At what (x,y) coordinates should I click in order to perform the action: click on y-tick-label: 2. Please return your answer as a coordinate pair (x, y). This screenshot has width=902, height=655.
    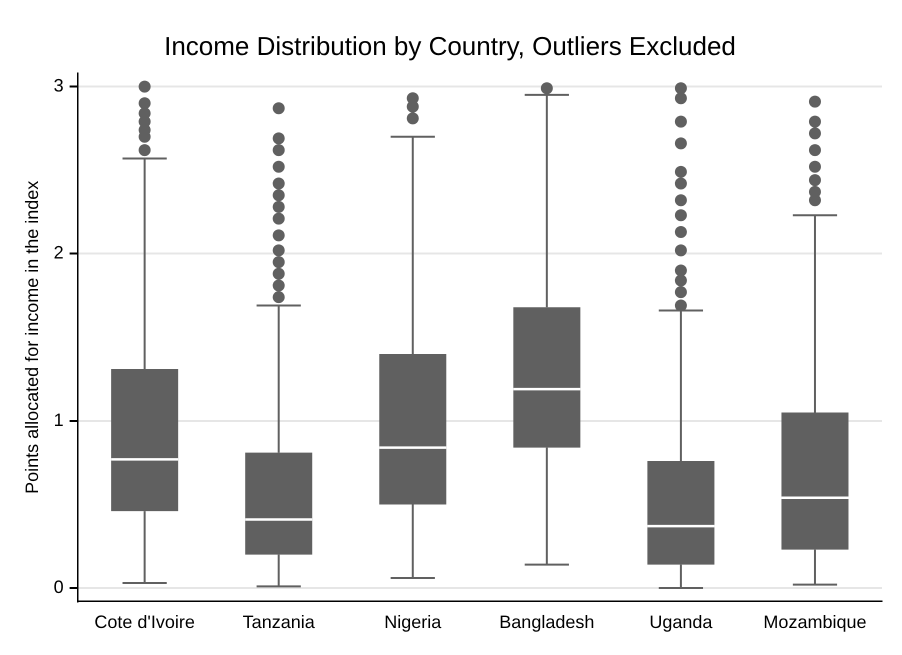
    Looking at the image, I should click on (59, 252).